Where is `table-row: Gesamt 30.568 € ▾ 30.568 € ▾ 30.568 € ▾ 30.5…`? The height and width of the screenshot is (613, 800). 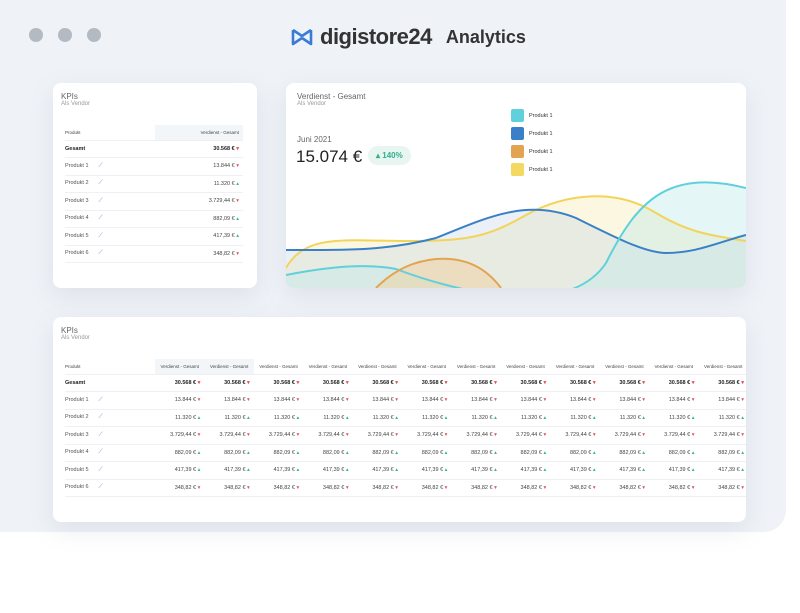
table-row: Gesamt 30.568 € ▾ 30.568 € ▾ 30.568 € ▾ 30.5… is located at coordinates (405, 383).